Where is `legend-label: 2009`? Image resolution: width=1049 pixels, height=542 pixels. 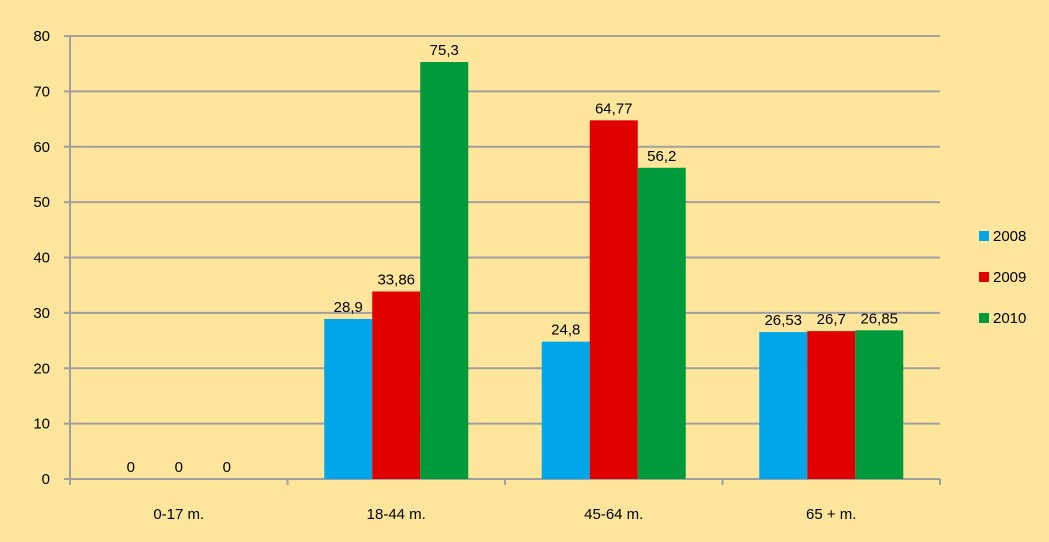
legend-label: 2009 is located at coordinates (1009, 277).